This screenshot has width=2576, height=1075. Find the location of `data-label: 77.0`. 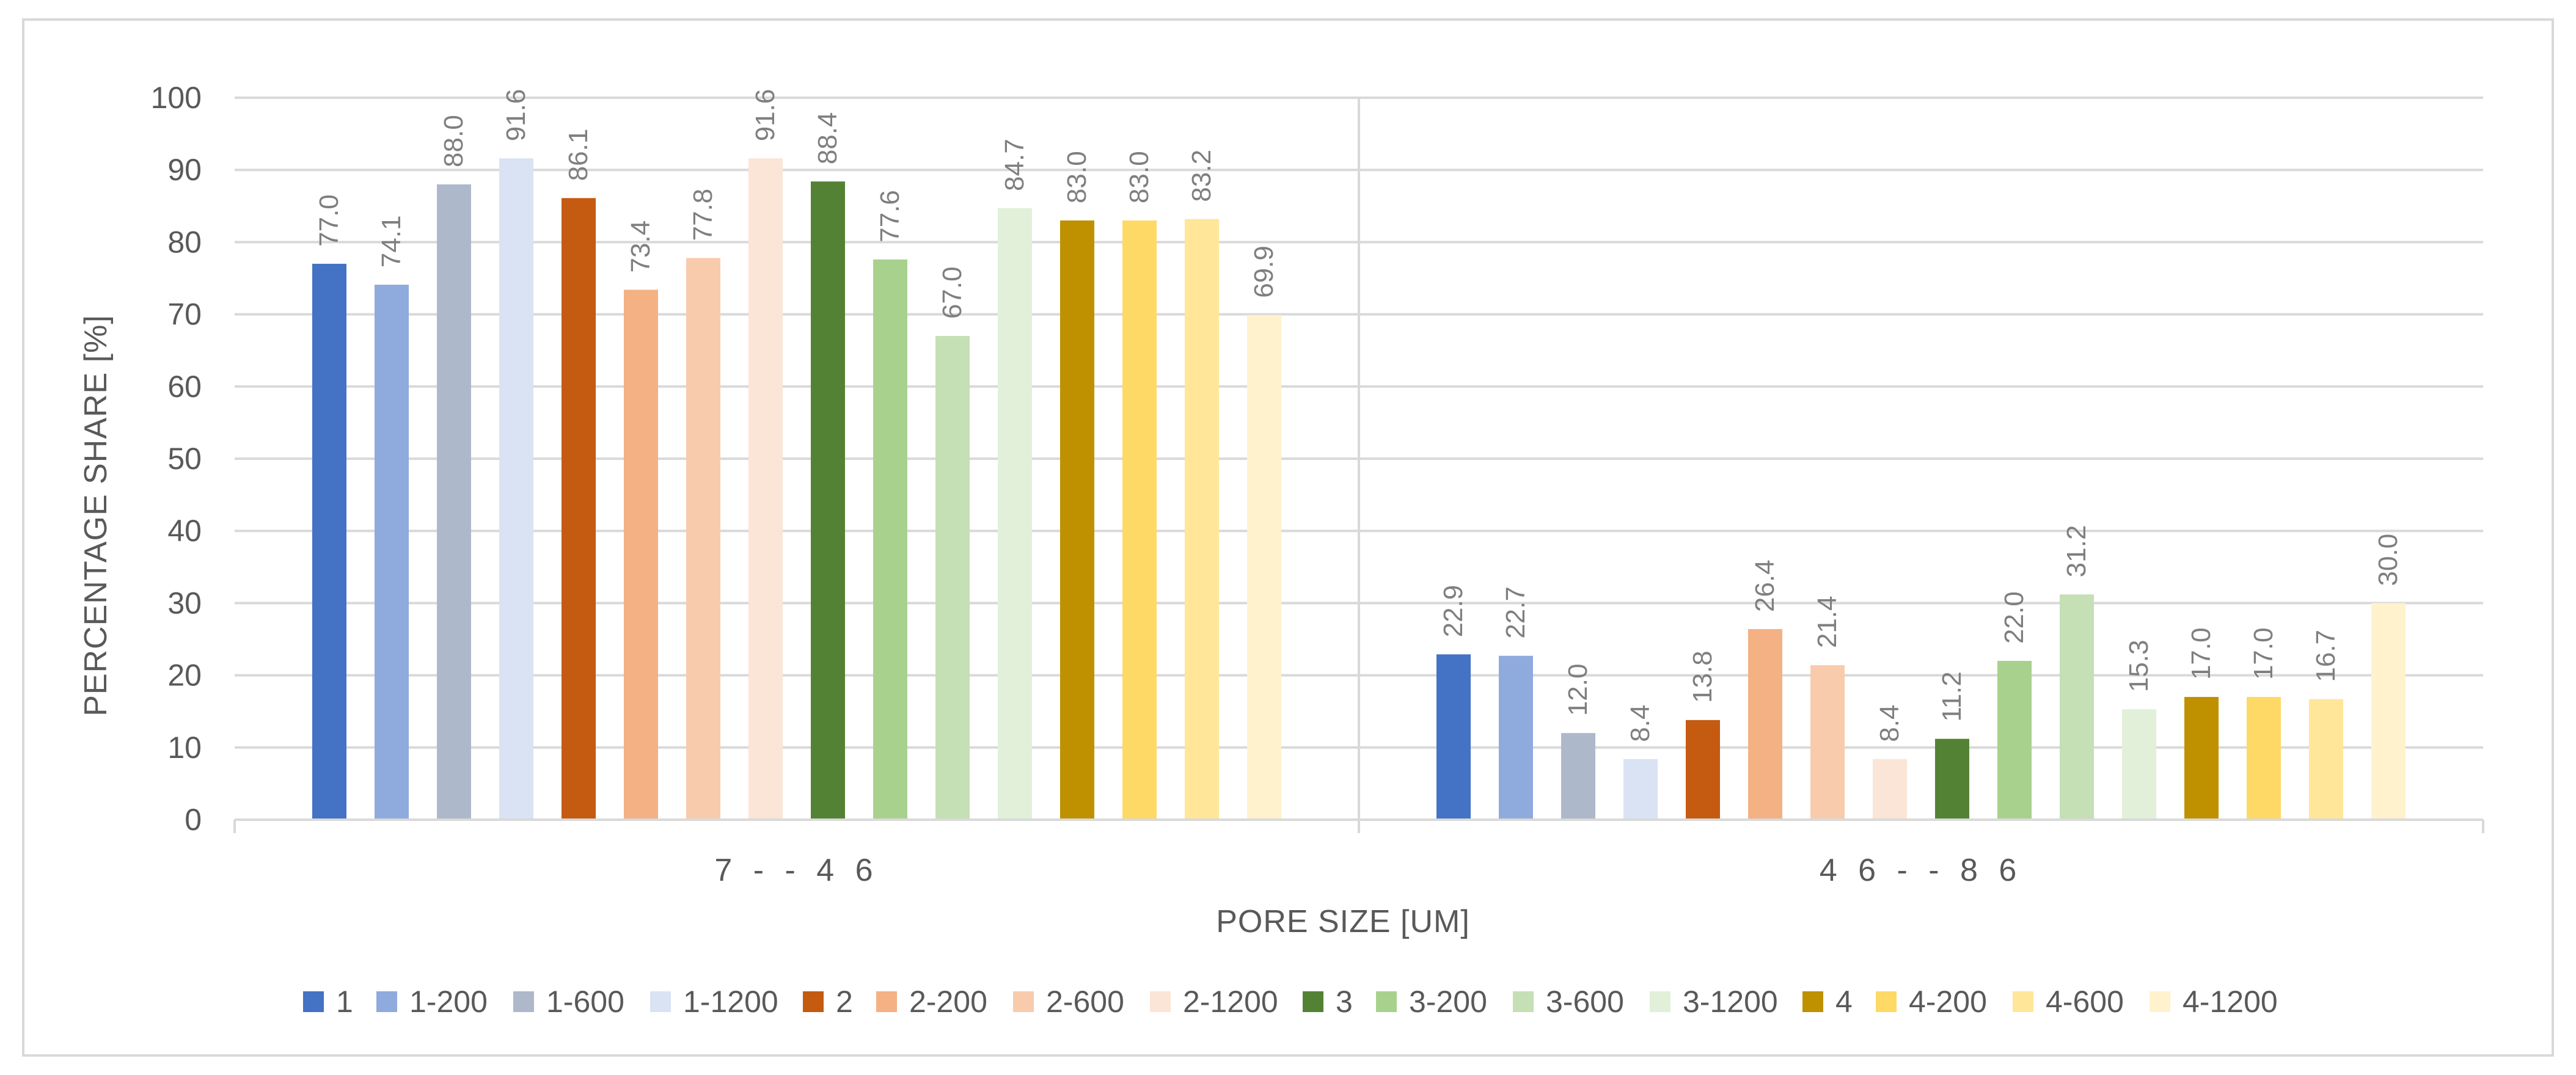

data-label: 77.0 is located at coordinates (329, 221).